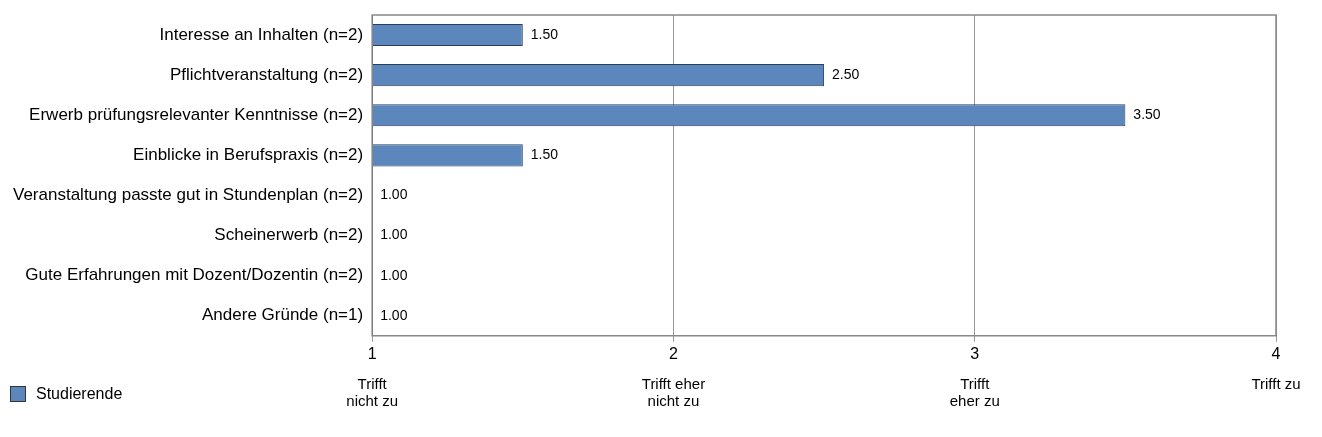  What do you see at coordinates (266, 74) in the screenshot?
I see `y-tick-label: Pflichtveranstaltung (n=2)` at bounding box center [266, 74].